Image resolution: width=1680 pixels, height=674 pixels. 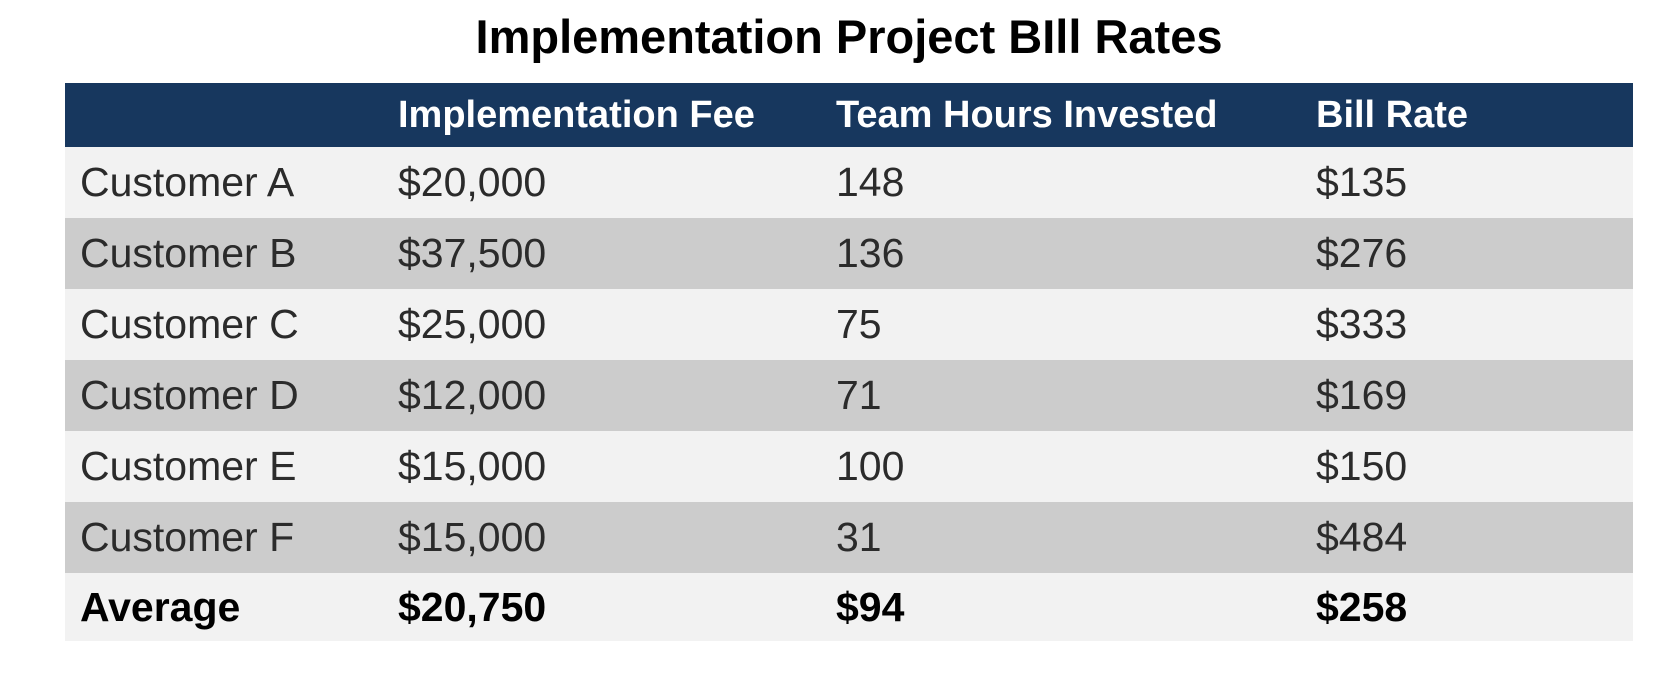 I want to click on rate-cell: $258, so click(x=1362, y=606).